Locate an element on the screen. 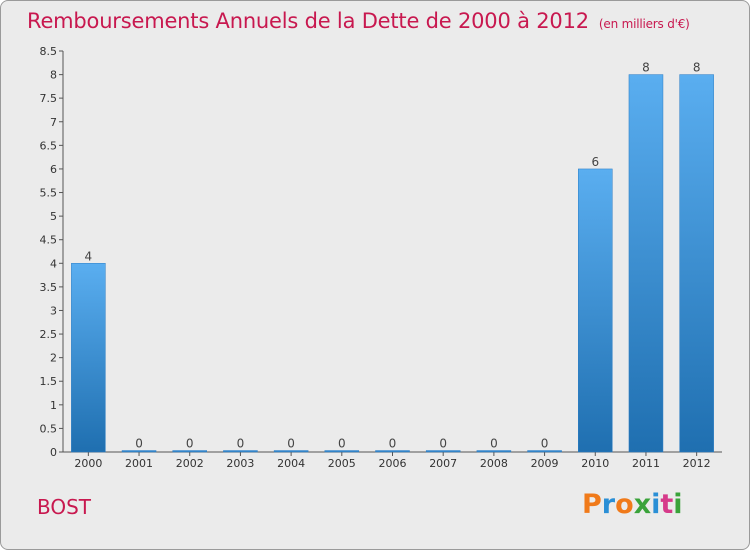  x-tick-label: 2009 is located at coordinates (545, 463).